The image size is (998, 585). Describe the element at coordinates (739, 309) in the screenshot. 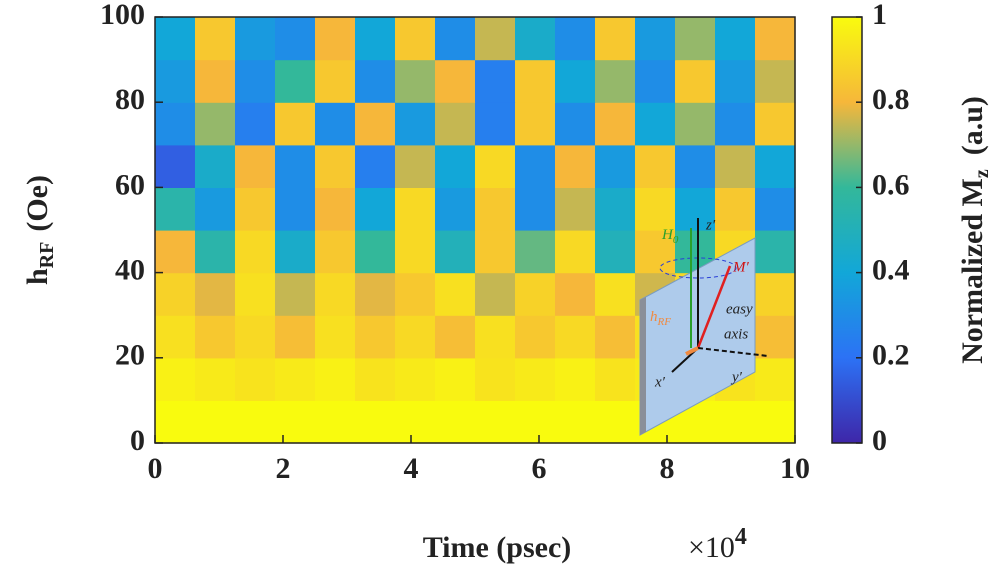

I see `easy-label: easy` at that location.